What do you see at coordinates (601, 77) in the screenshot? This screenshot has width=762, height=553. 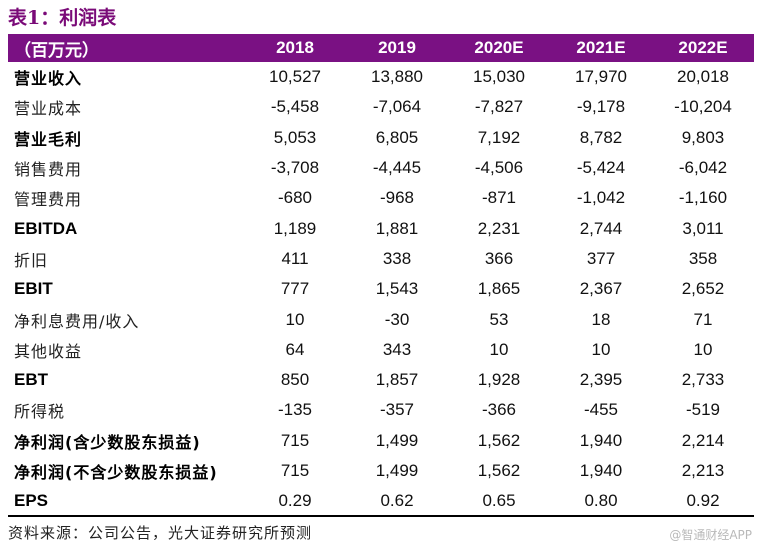 I see `row-value: 17,970` at bounding box center [601, 77].